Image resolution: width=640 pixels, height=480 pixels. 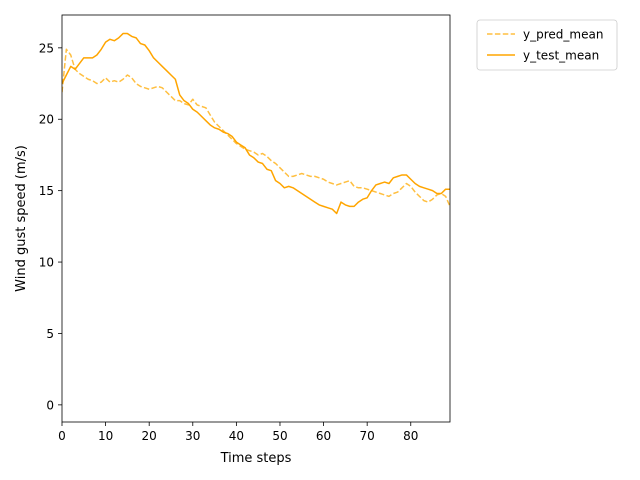 I want to click on x-tick-label: 60, so click(x=323, y=436).